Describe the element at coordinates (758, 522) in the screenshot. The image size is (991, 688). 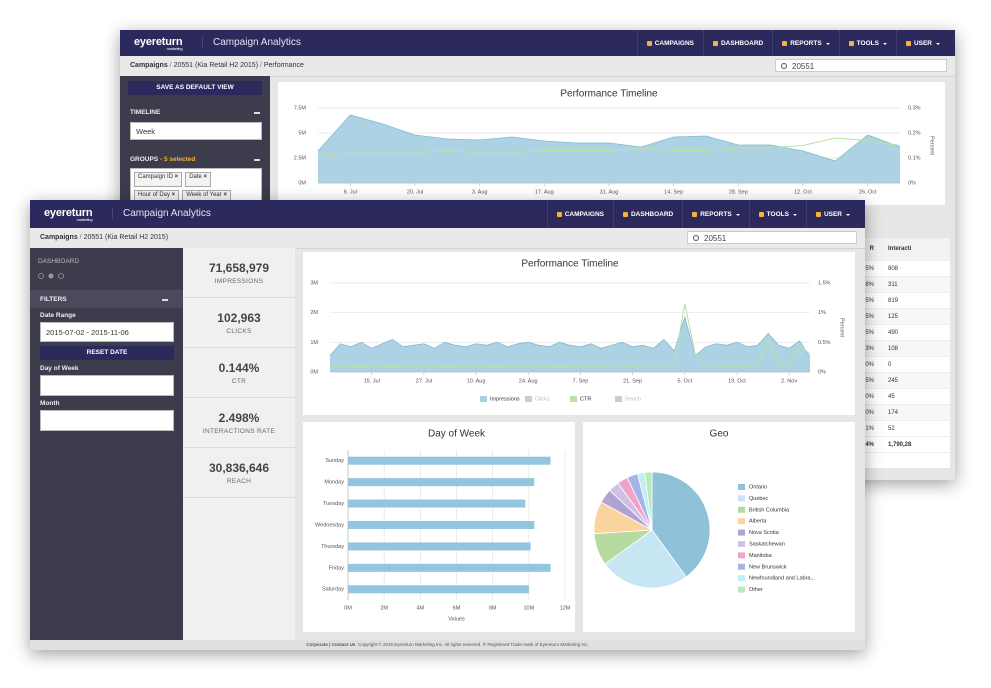
I see `legend-label: Alberta` at that location.